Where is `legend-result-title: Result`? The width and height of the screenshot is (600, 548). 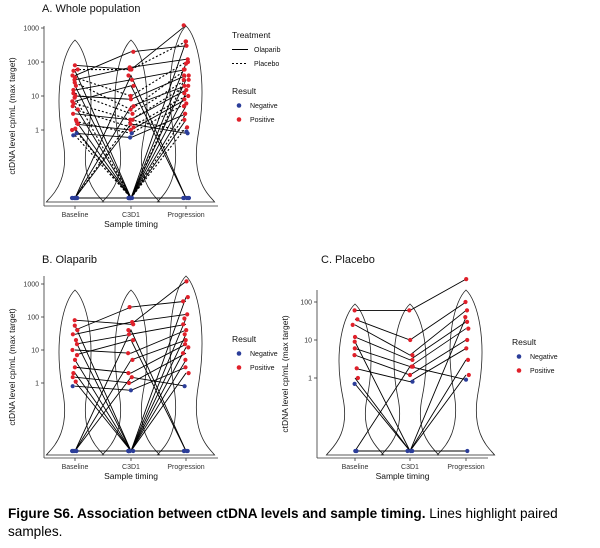
legend-result-title: Result is located at coordinates (244, 339).